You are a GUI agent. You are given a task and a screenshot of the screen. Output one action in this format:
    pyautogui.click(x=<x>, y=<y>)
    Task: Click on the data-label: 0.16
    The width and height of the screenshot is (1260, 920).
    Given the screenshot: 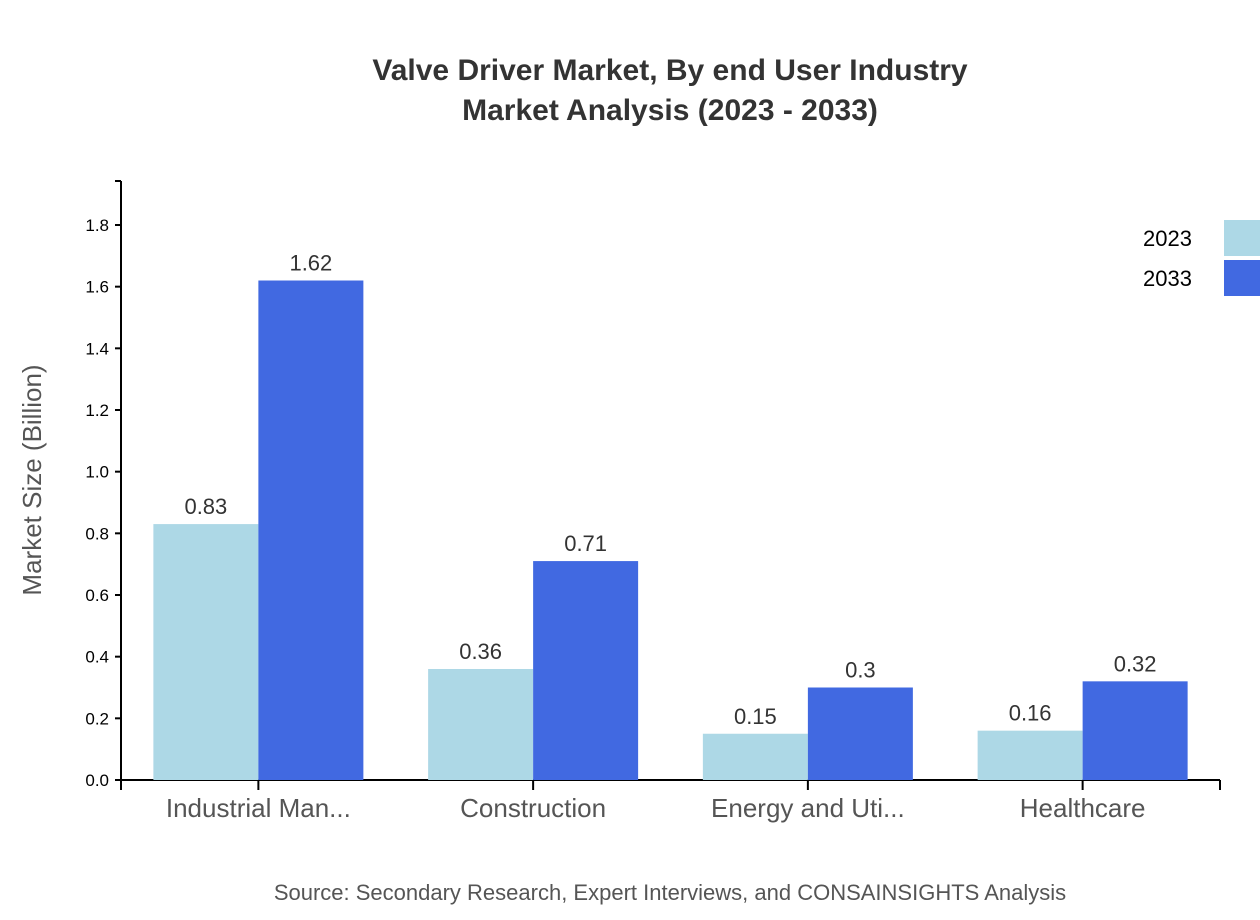 What is the action you would take?
    pyautogui.click(x=1030, y=713)
    